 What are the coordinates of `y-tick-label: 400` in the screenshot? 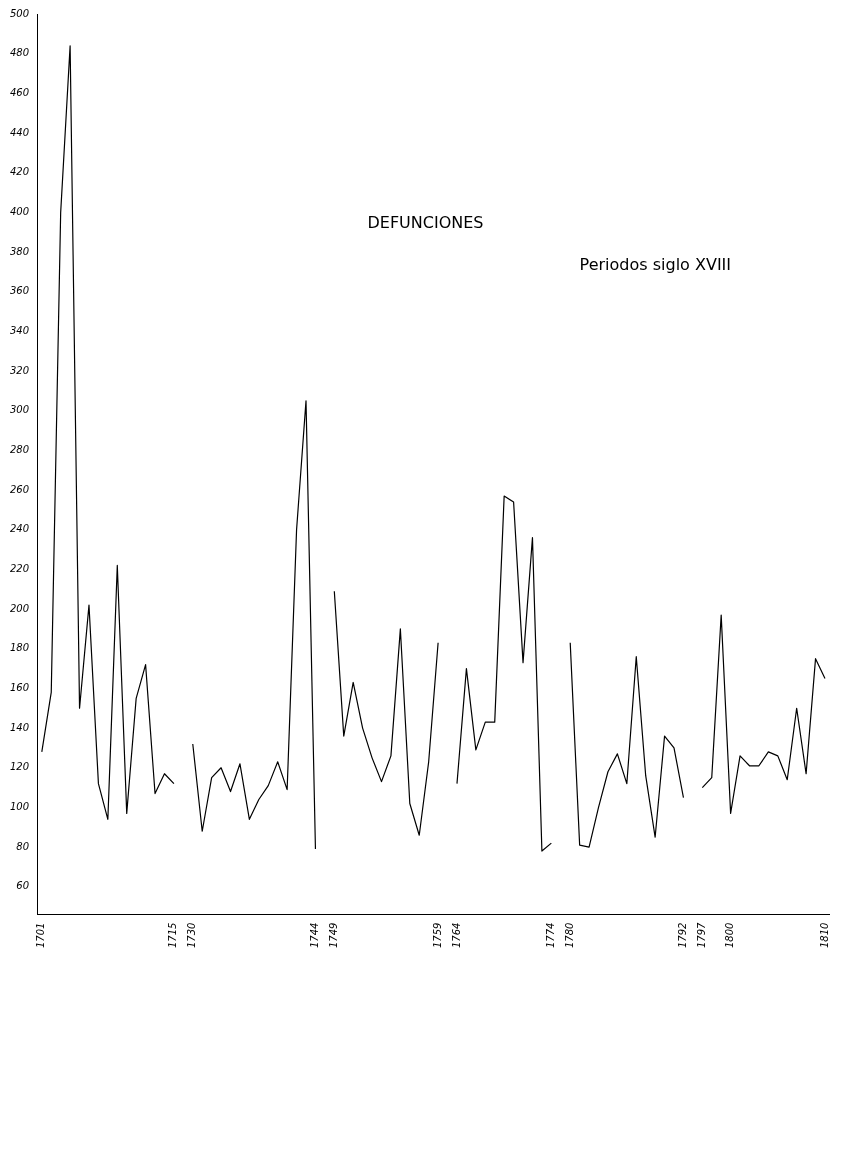 It's located at (19, 211).